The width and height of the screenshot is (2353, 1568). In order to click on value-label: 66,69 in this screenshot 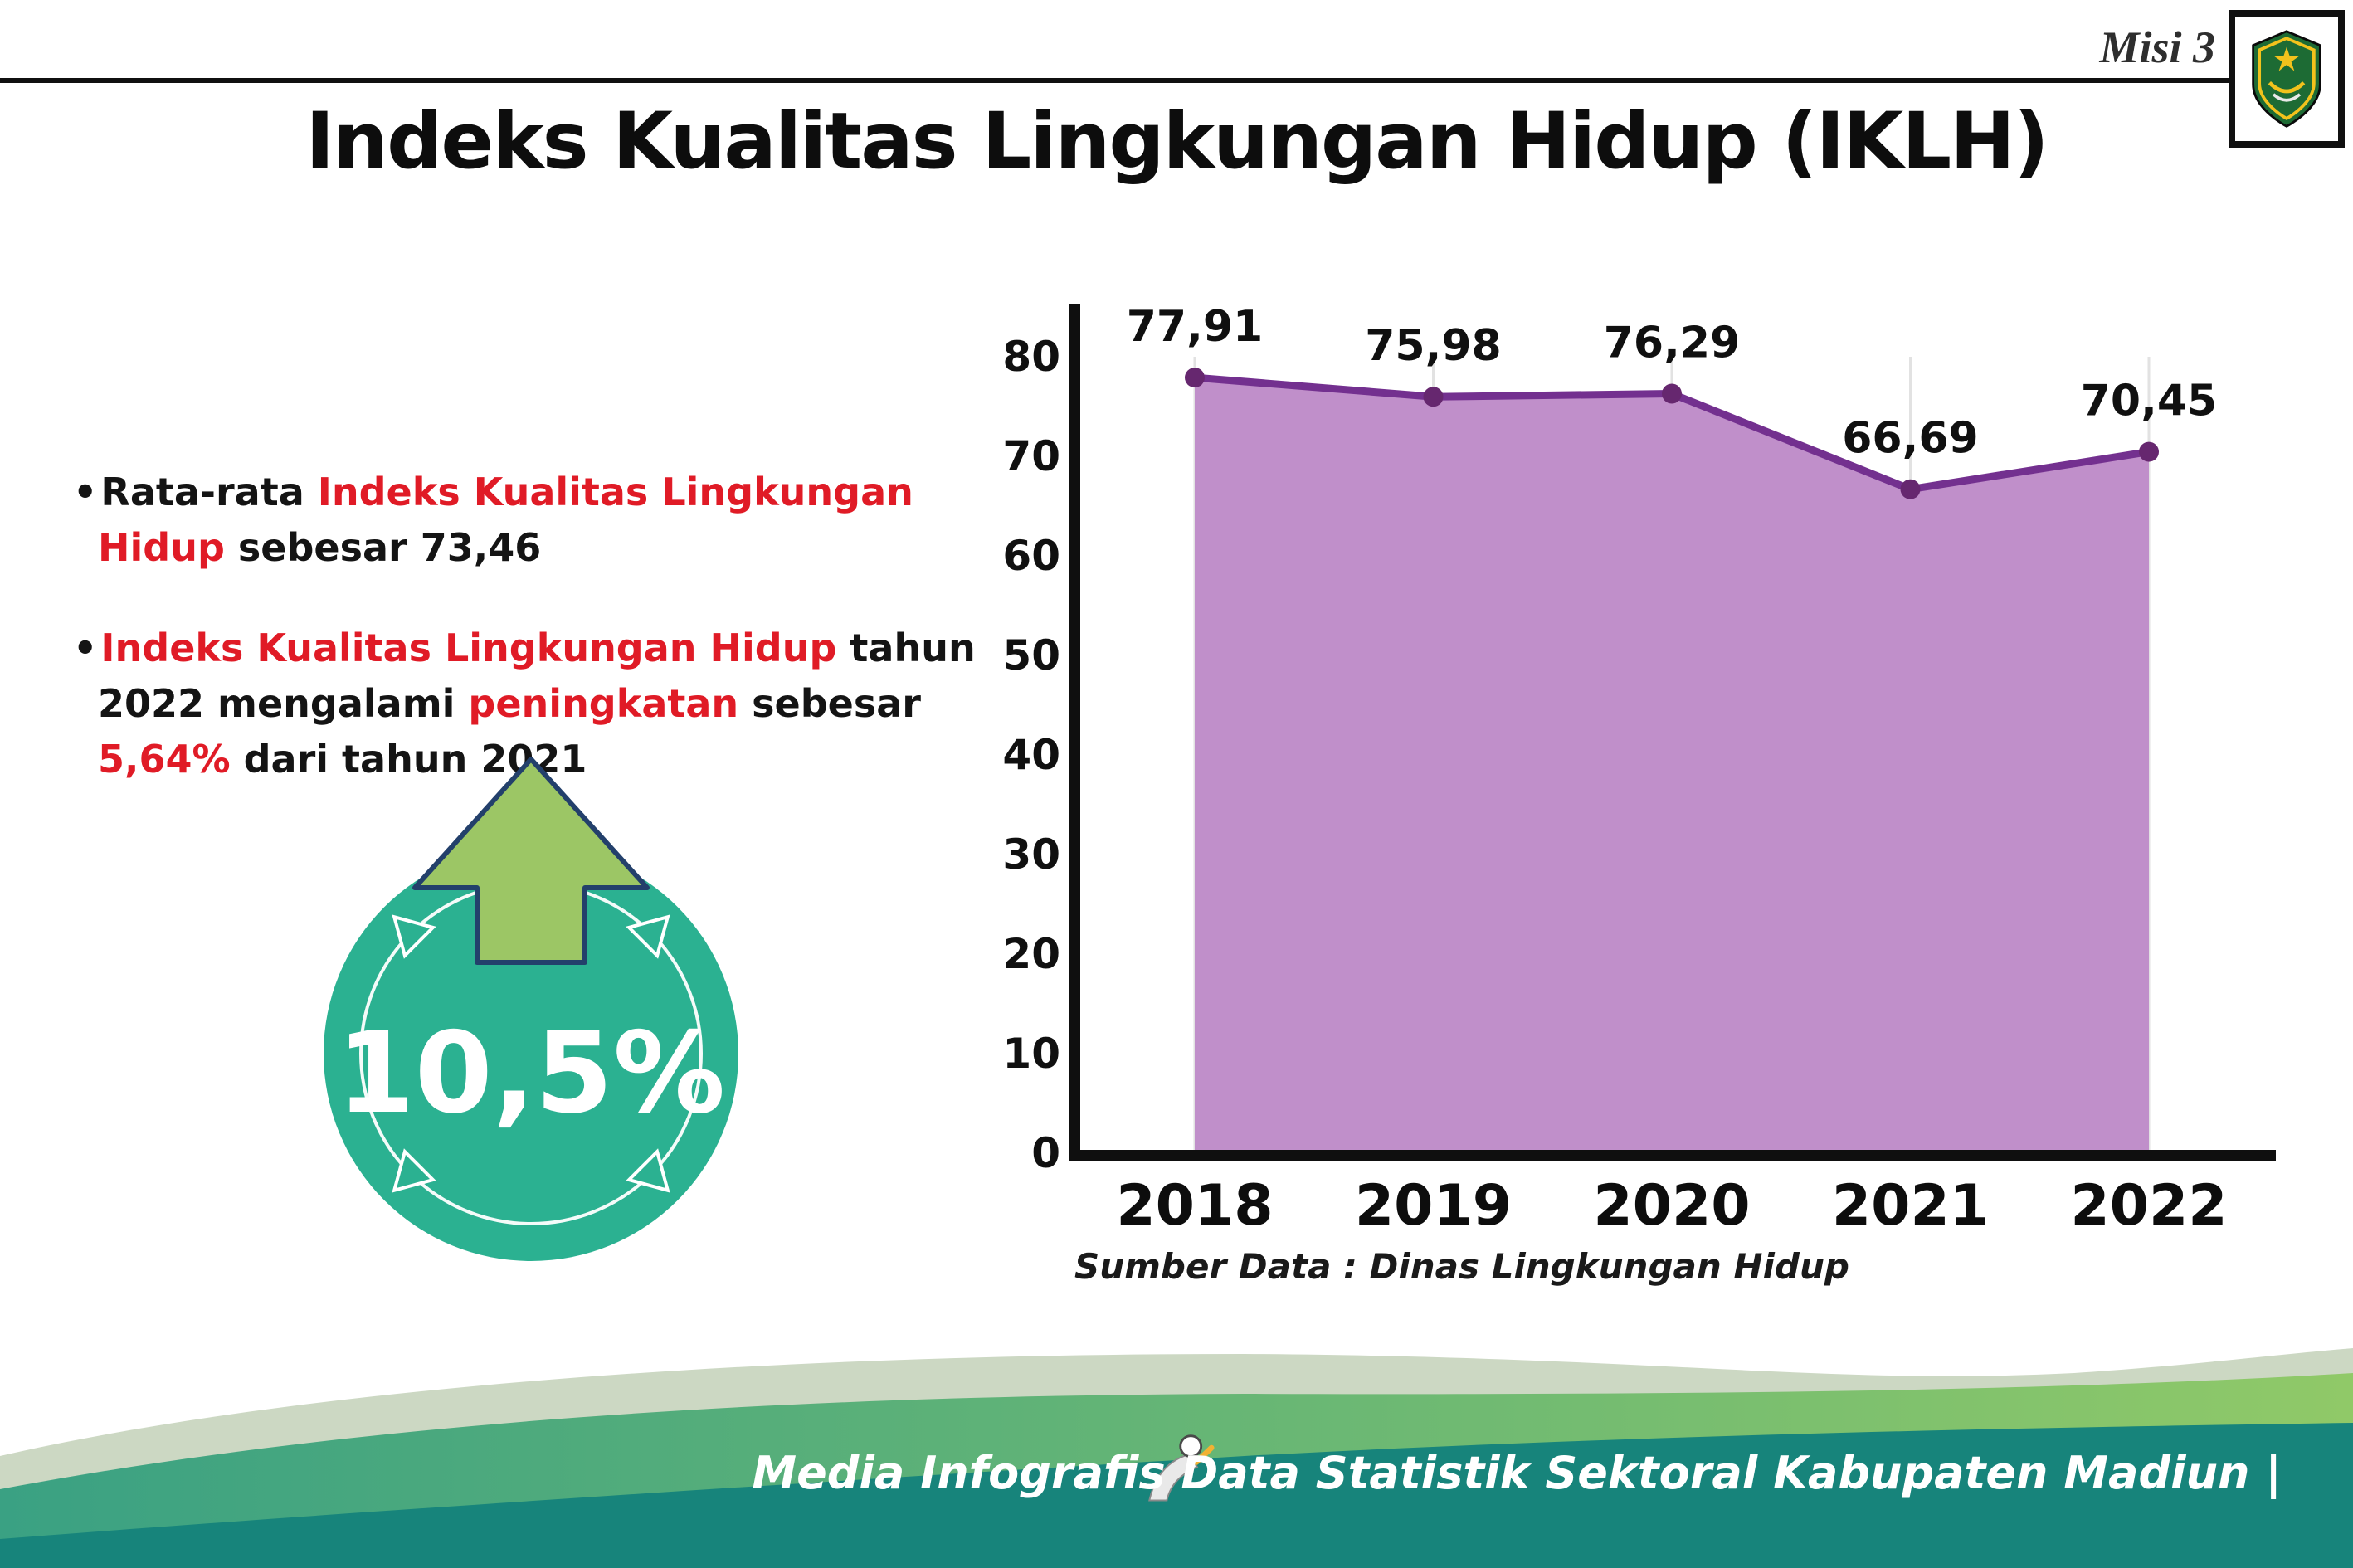, I will do `click(1910, 439)`.